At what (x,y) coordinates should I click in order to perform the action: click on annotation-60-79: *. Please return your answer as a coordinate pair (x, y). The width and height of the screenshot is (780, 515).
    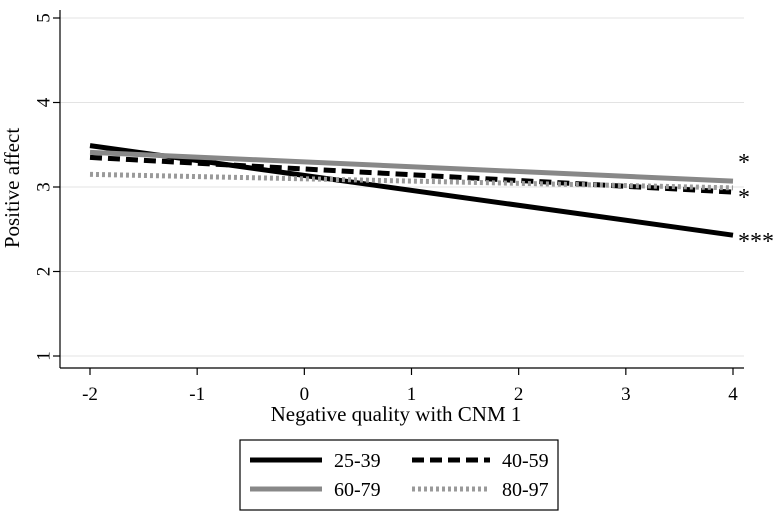
    Looking at the image, I should click on (744, 163).